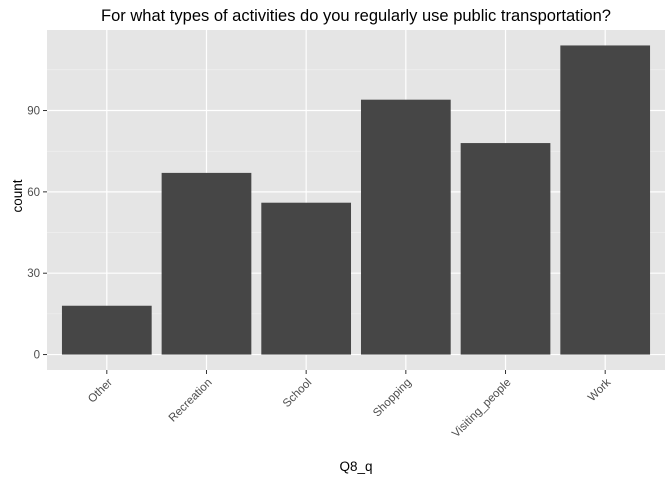 Image resolution: width=672 pixels, height=480 pixels. Describe the element at coordinates (481, 408) in the screenshot. I see `x-tick-label: Visiting_people` at that location.